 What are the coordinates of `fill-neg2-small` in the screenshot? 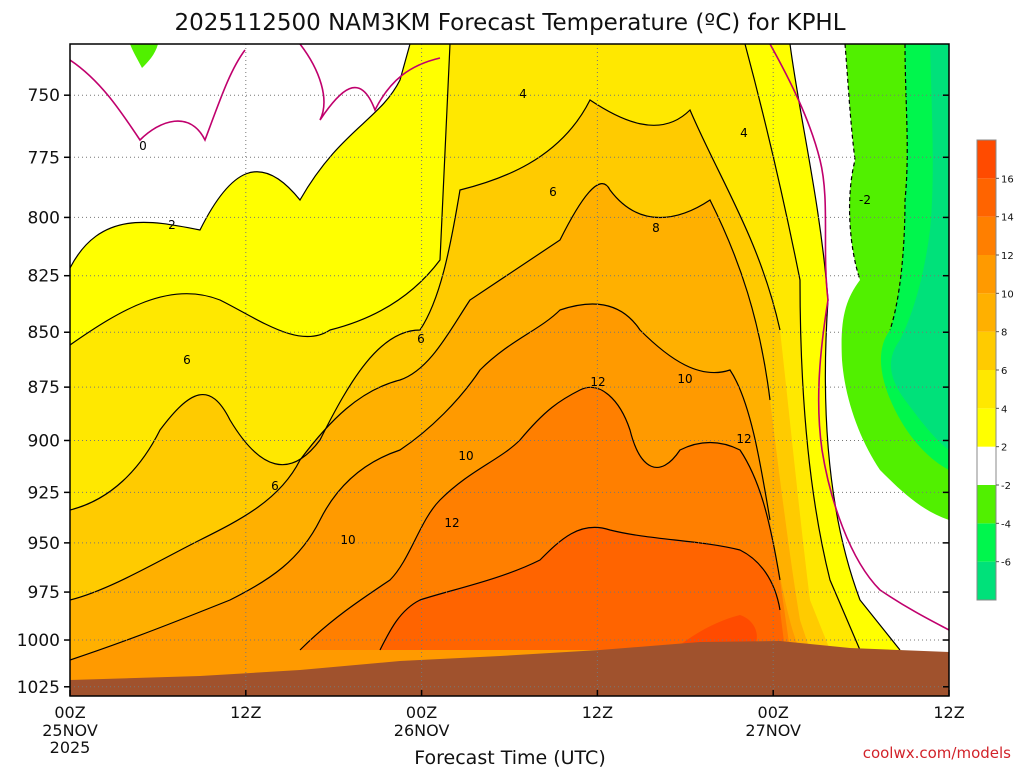 It's located at (144, 56).